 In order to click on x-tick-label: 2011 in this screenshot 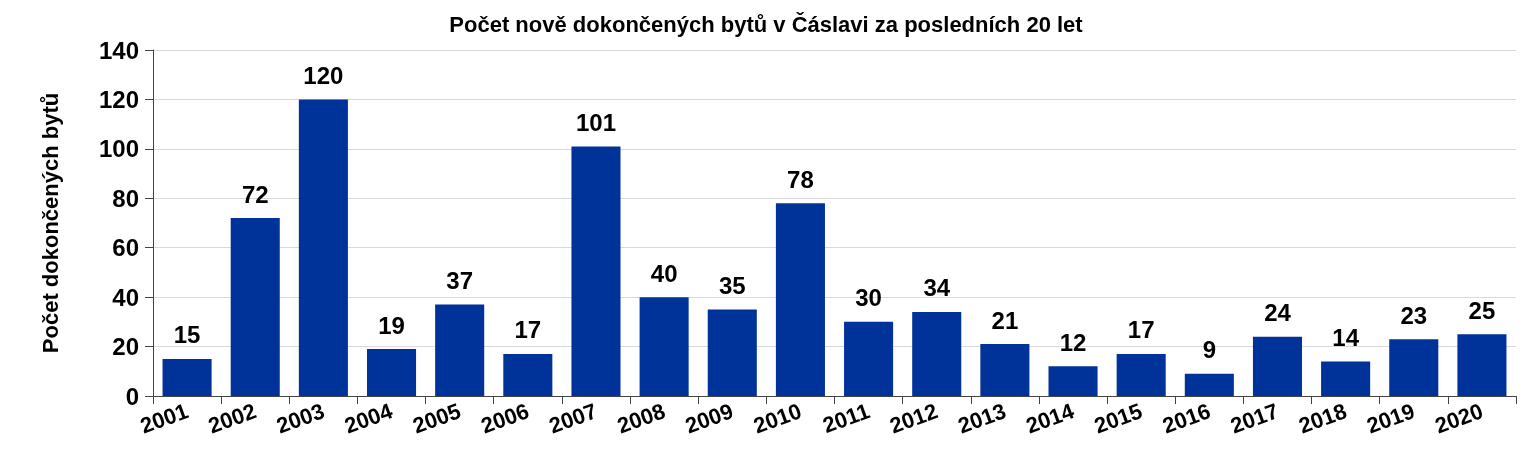, I will do `click(846, 418)`.